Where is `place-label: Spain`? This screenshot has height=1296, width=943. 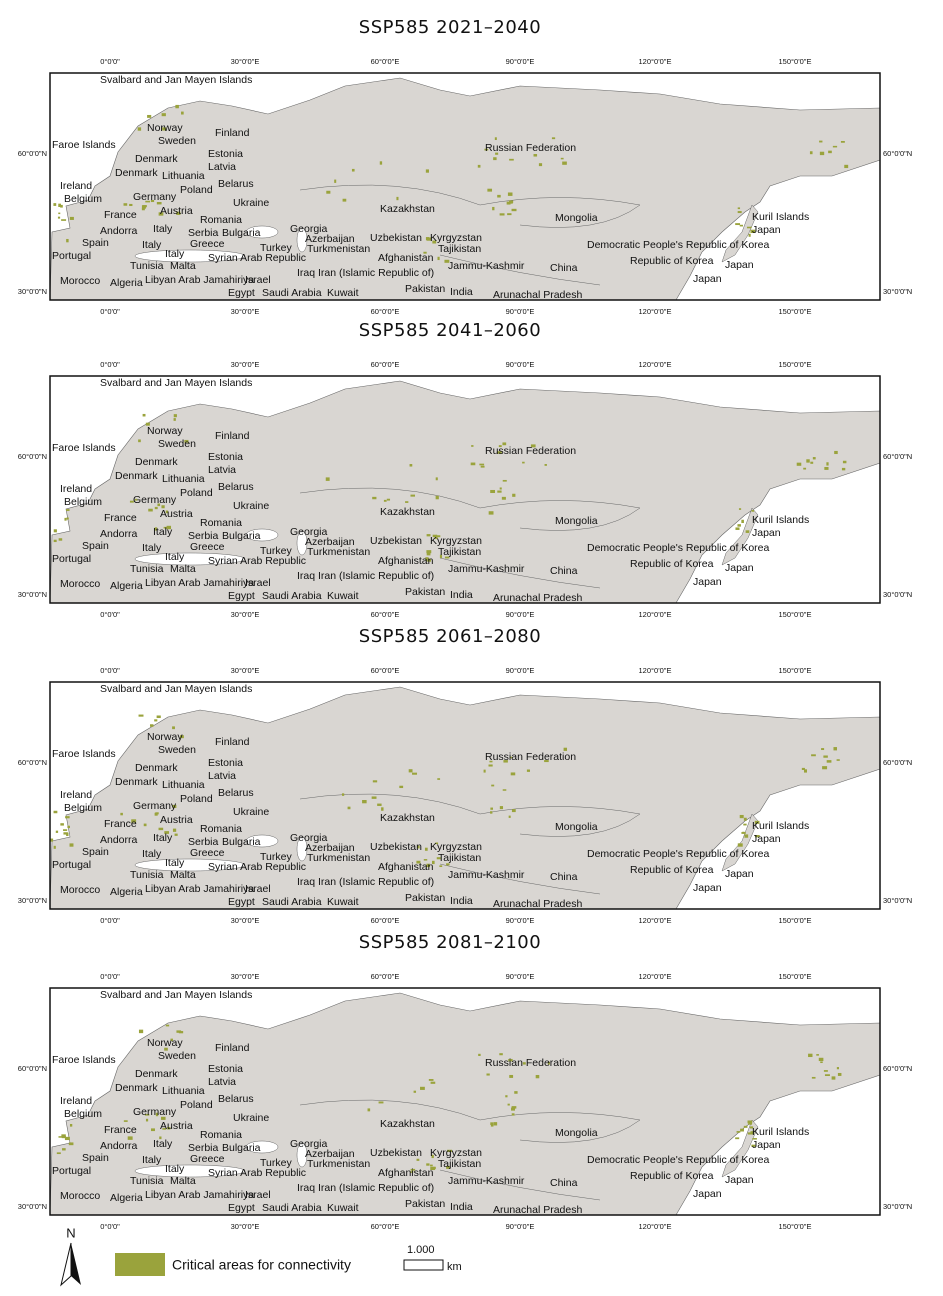 place-label: Spain is located at coordinates (95, 243).